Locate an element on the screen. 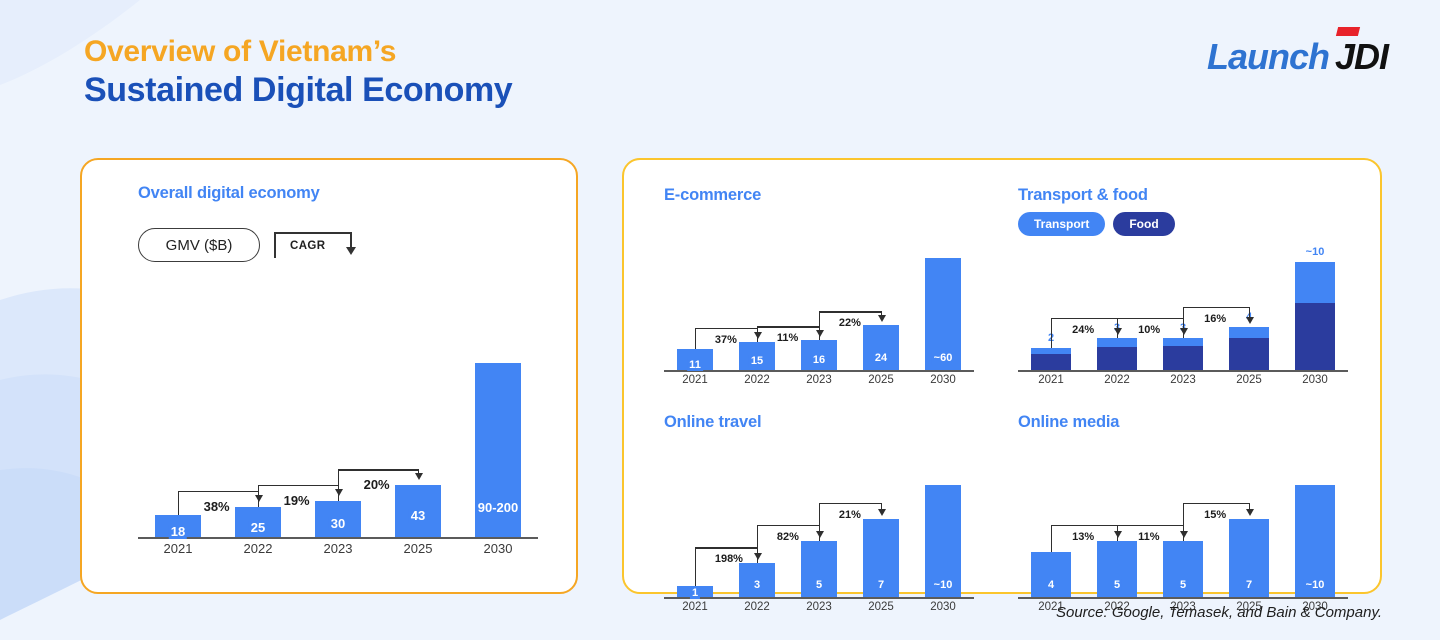 The image size is (1440, 640). page-title-line1: Overview of Vietnam’s is located at coordinates (240, 51).